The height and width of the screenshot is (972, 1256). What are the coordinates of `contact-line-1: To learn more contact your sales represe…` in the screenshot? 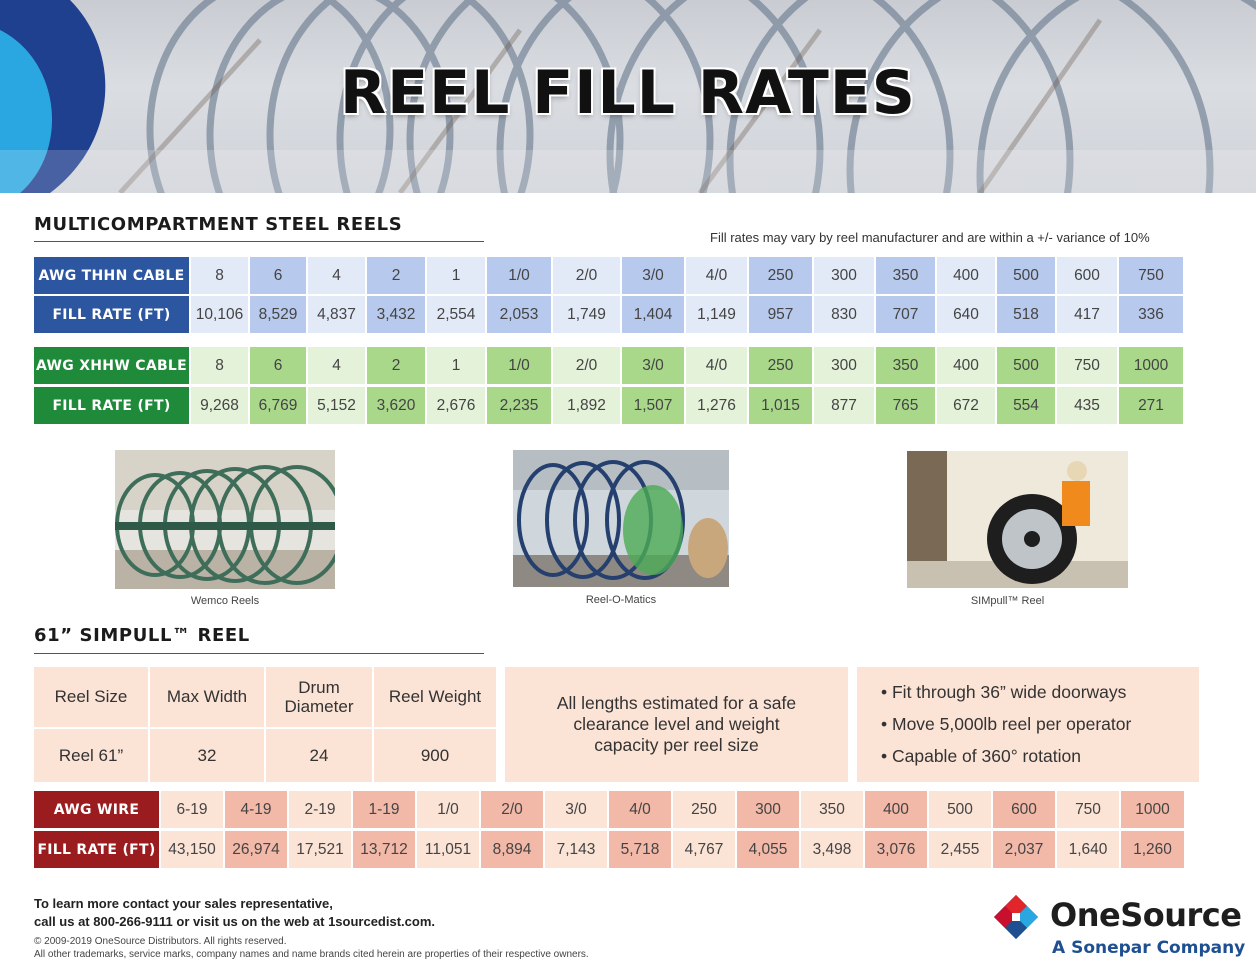 It's located at (183, 903).